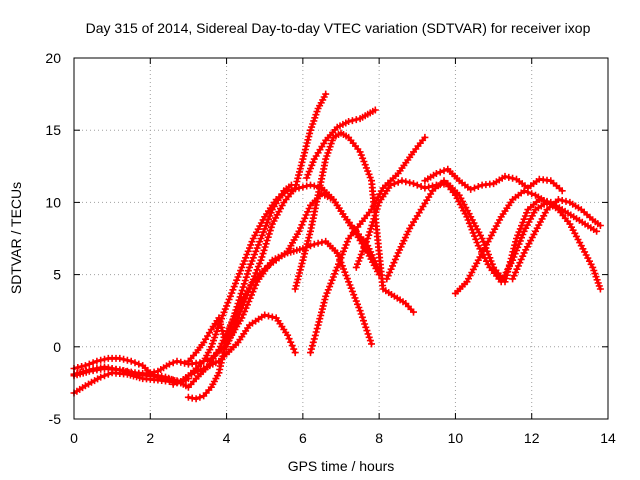  What do you see at coordinates (150, 438) in the screenshot?
I see `x-tick-label: 2` at bounding box center [150, 438].